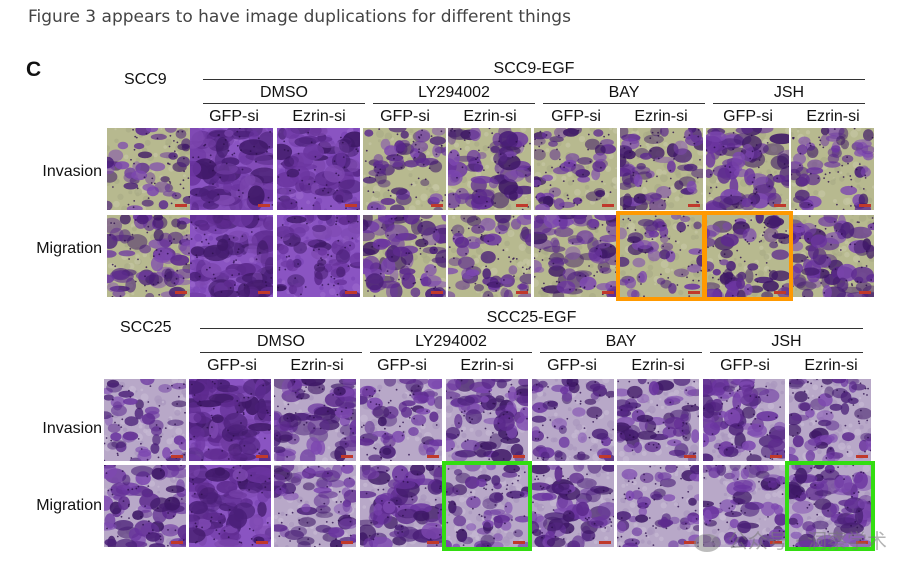 The image size is (915, 576). I want to click on micrograph-invasion-bay-gfp-si, so click(575, 169).